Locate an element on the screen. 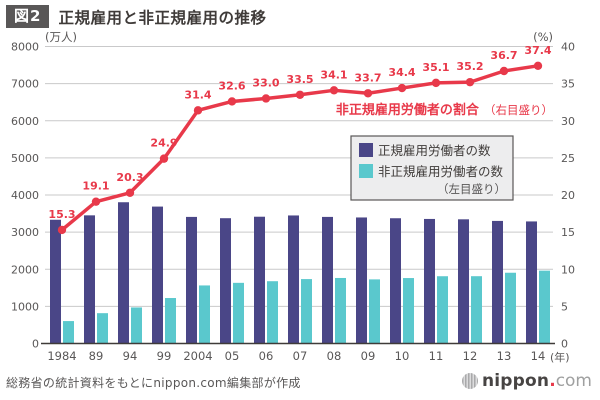 This screenshot has height=400, width=600. x-axis-tick: 1984 is located at coordinates (61, 356).